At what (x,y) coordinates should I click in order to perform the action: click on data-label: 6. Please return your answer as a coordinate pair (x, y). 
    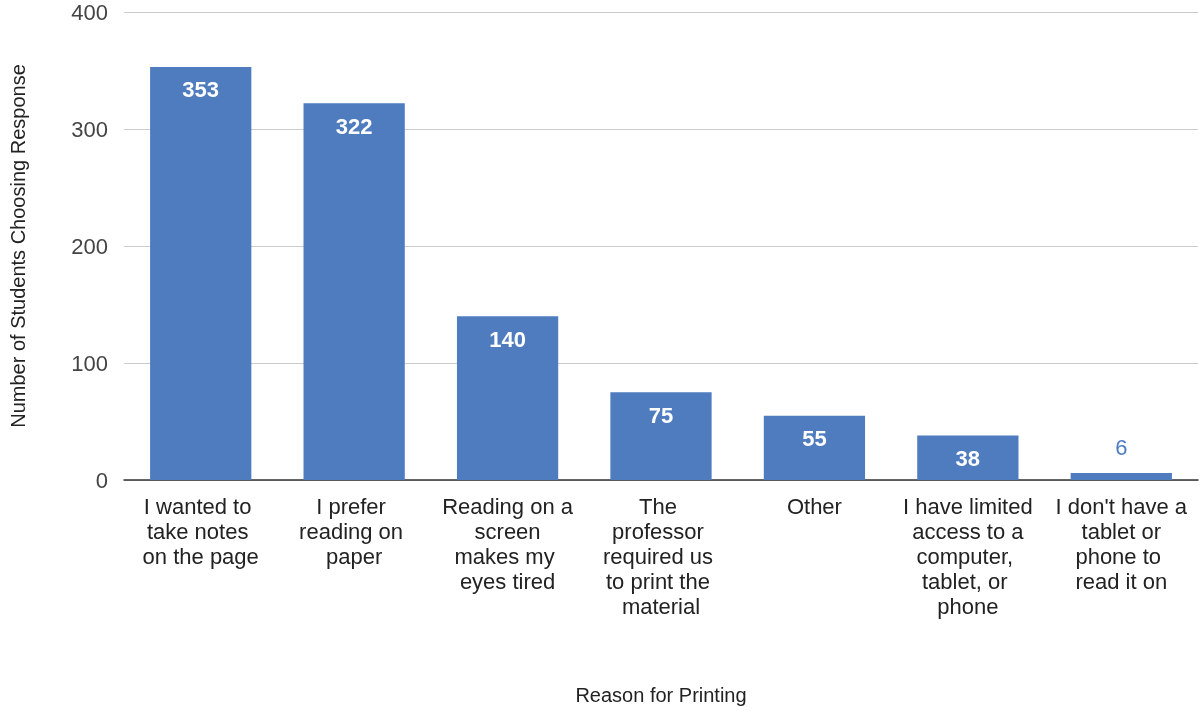
    Looking at the image, I should click on (1121, 448).